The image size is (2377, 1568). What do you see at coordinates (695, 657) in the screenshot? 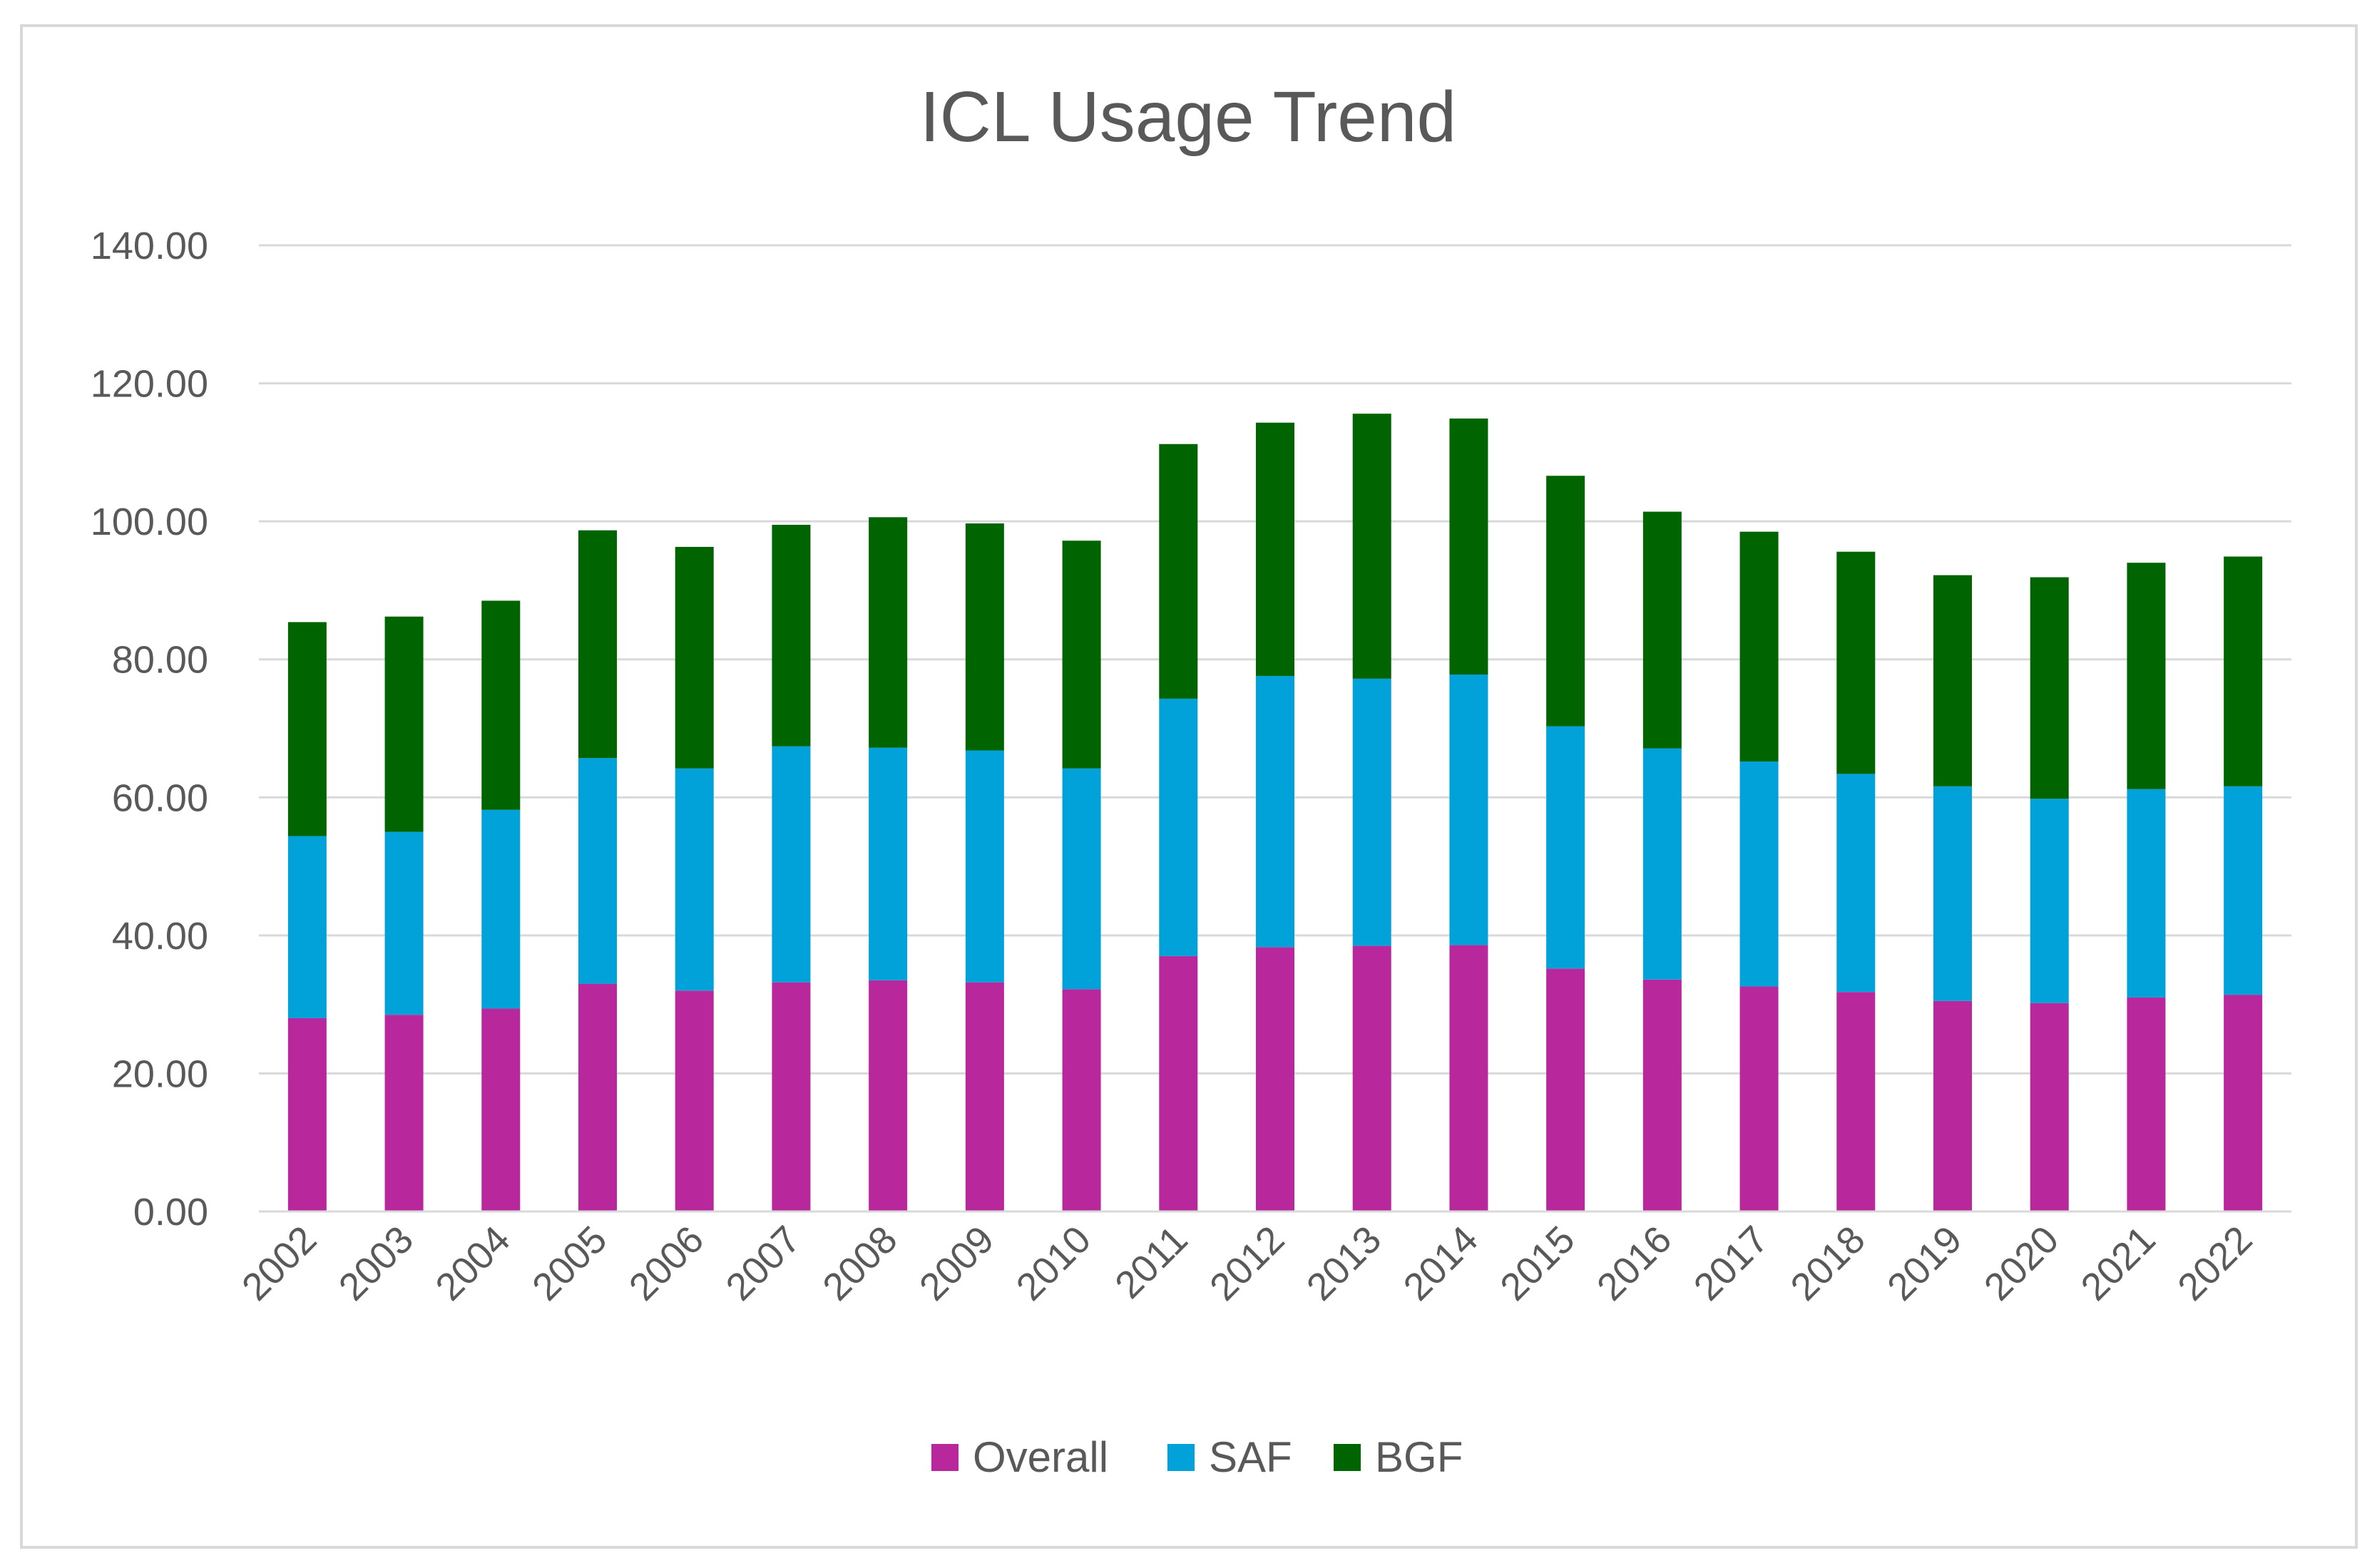
I see `bar-bgf-2006` at bounding box center [695, 657].